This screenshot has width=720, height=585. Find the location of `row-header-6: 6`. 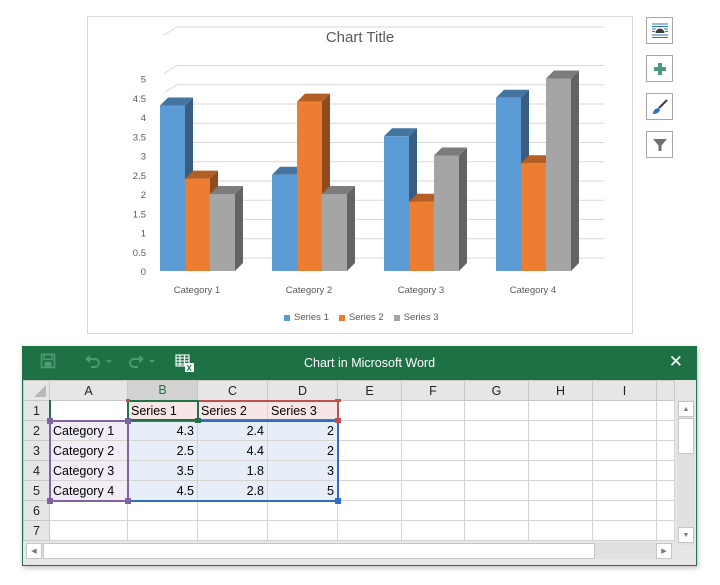

row-header-6: 6 is located at coordinates (36, 510).